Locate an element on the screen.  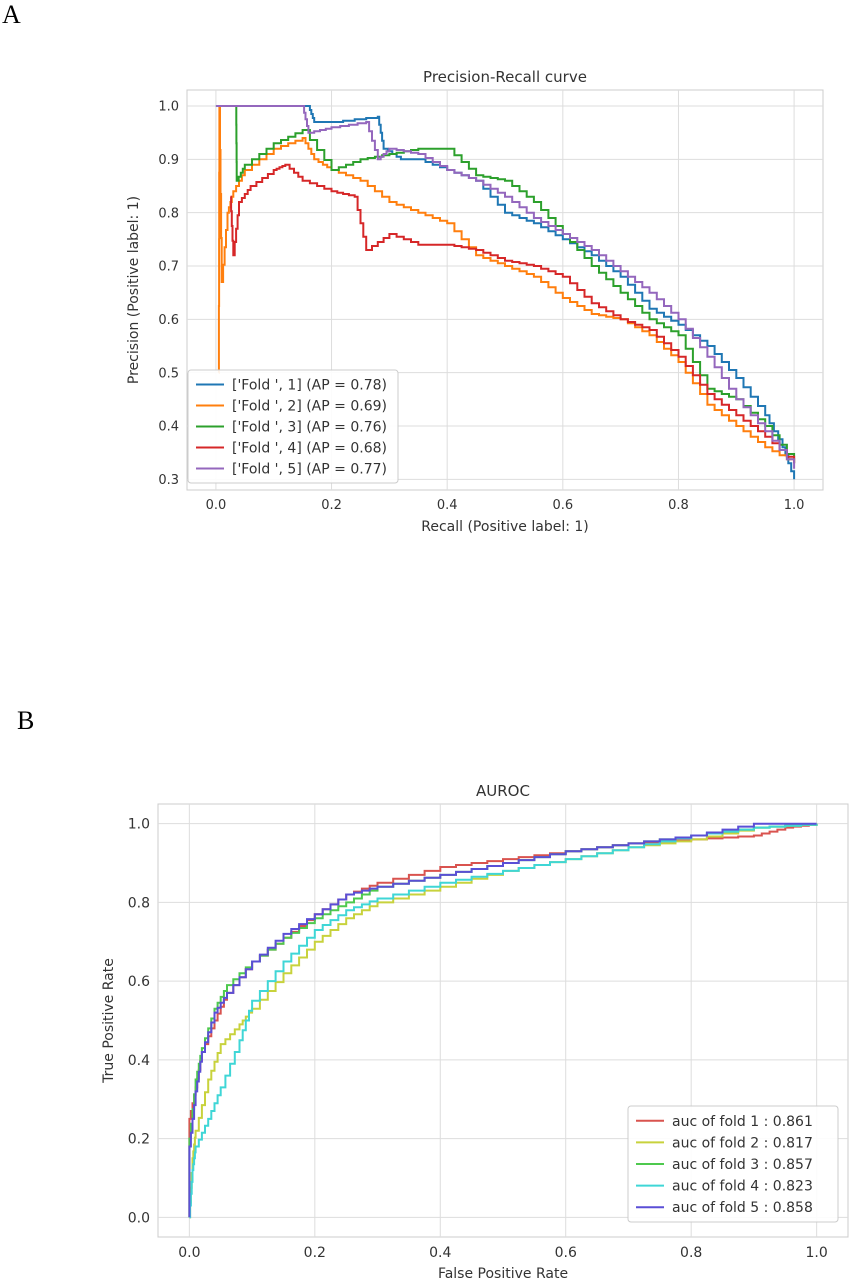
pr-y-tick-label: 0.6 is located at coordinates (168, 320).